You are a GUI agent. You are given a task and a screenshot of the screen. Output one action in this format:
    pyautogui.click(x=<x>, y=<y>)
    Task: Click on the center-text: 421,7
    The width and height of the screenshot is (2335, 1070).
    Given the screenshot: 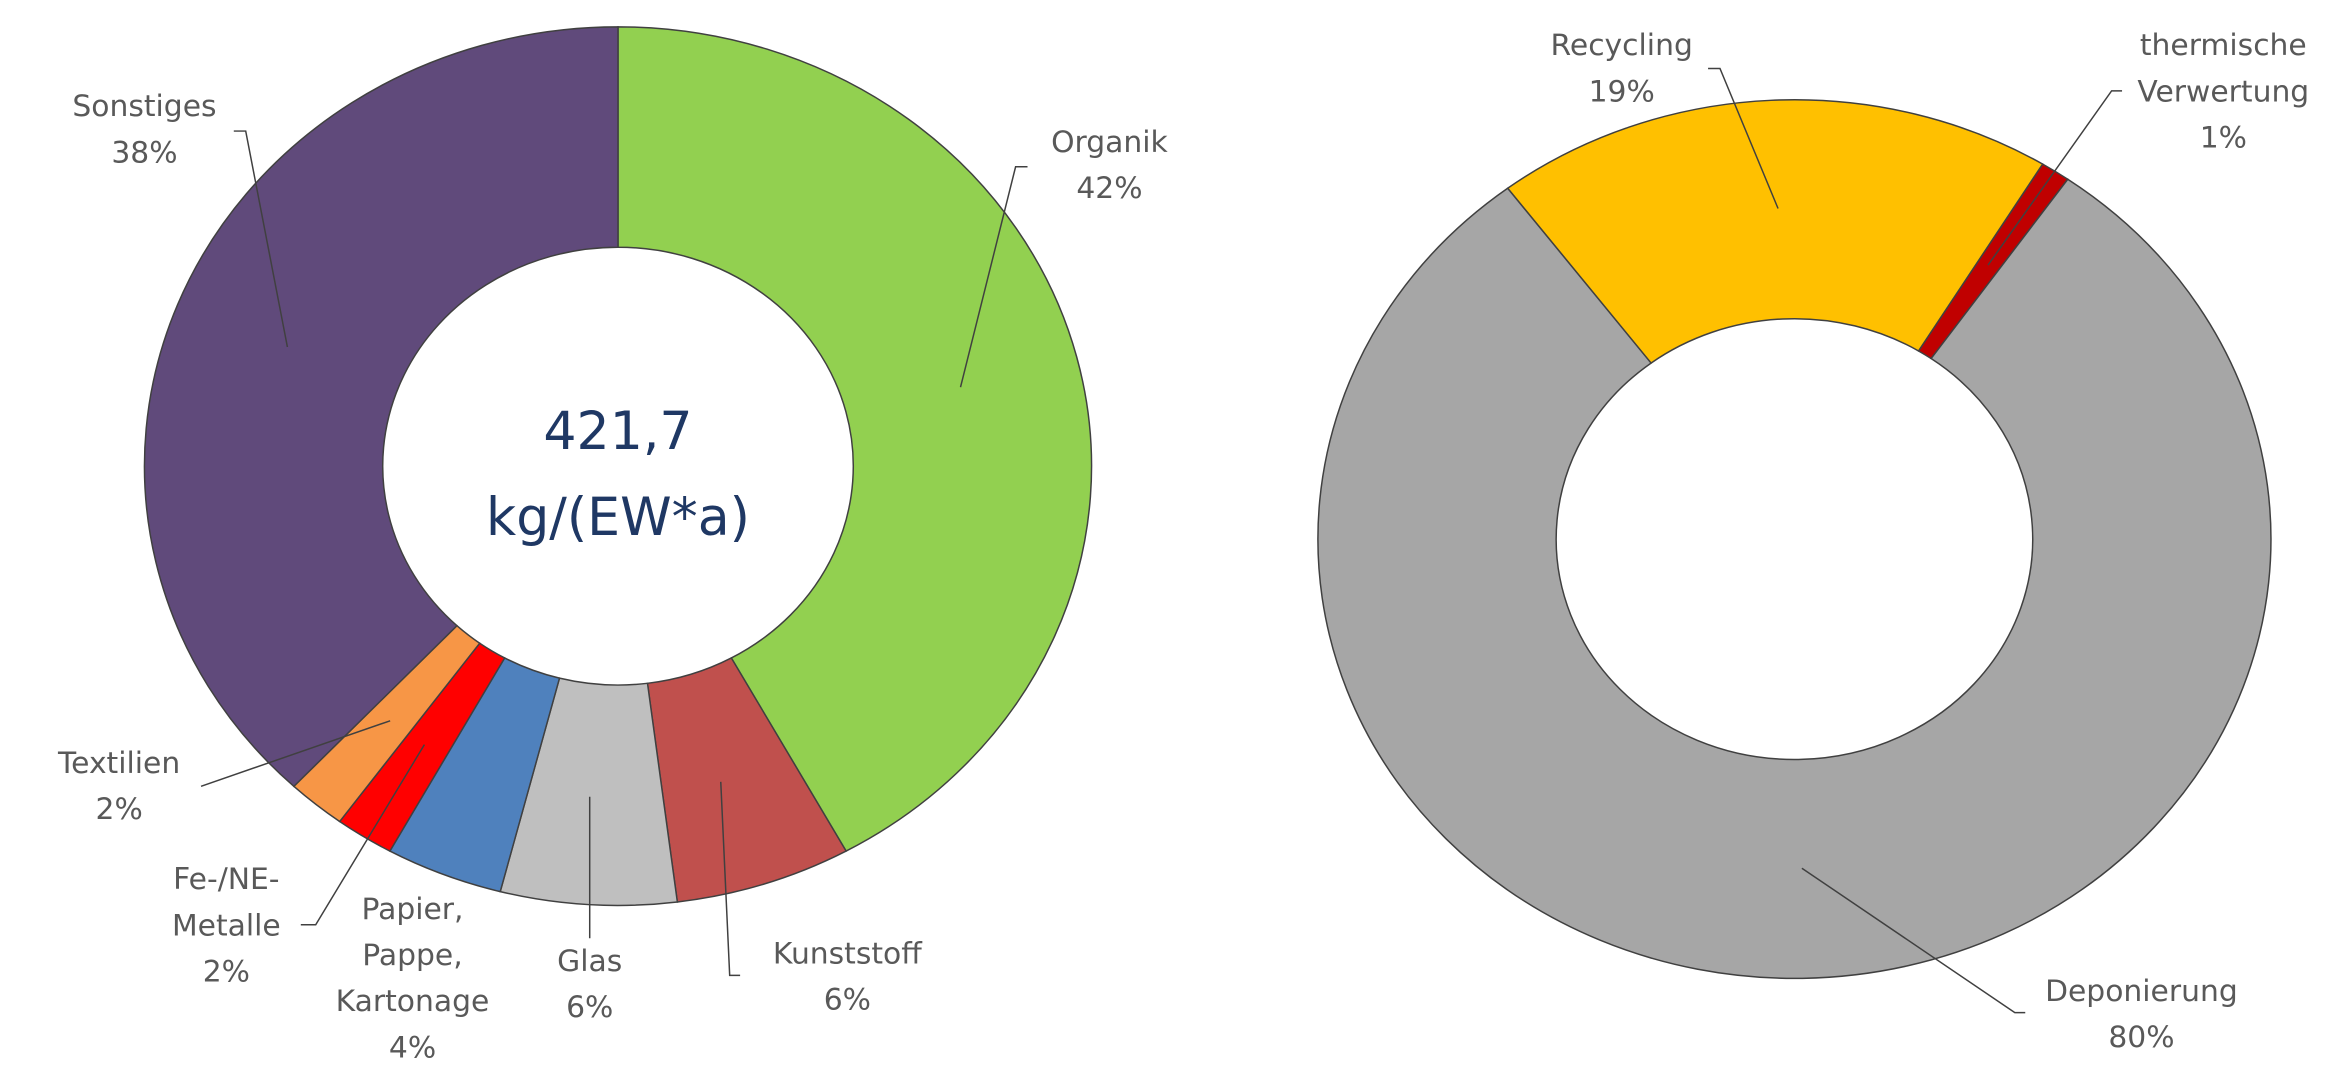 What is the action you would take?
    pyautogui.click(x=617, y=432)
    